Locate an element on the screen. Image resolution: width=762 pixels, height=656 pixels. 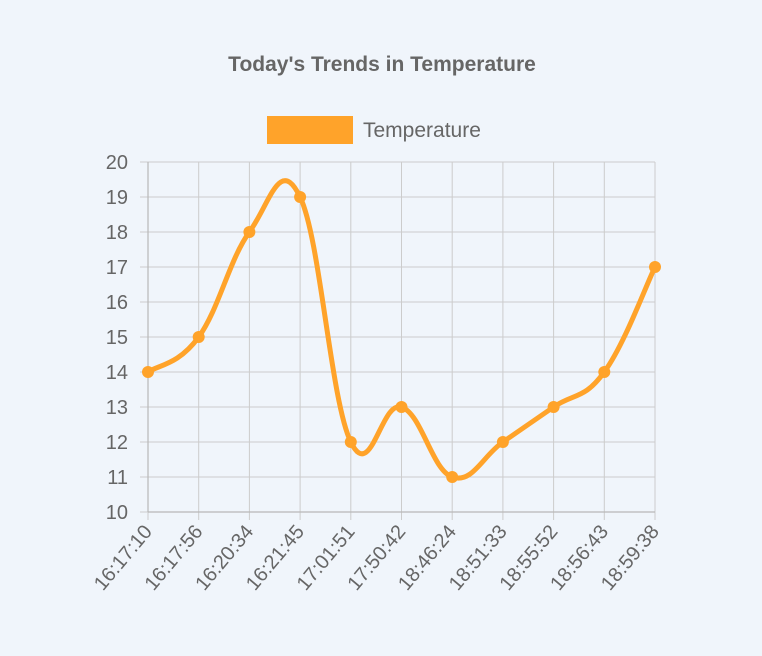
y-tick-label: 15 is located at coordinates (117, 338).